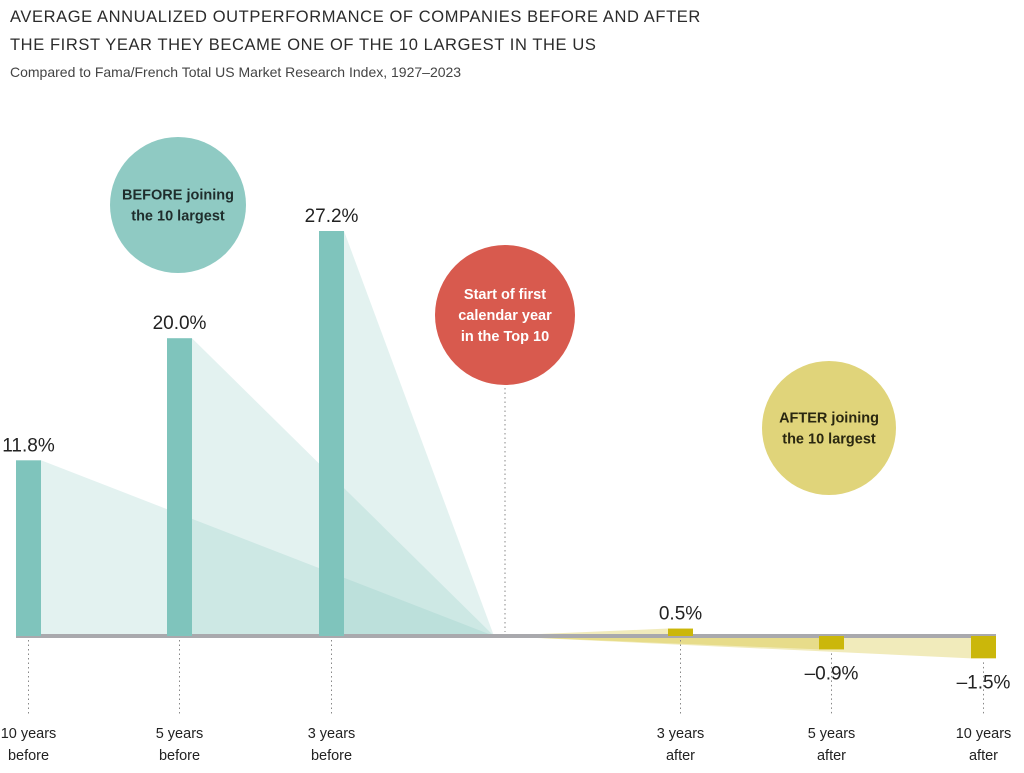  What do you see at coordinates (178, 205) in the screenshot?
I see `before-bubble-circle` at bounding box center [178, 205].